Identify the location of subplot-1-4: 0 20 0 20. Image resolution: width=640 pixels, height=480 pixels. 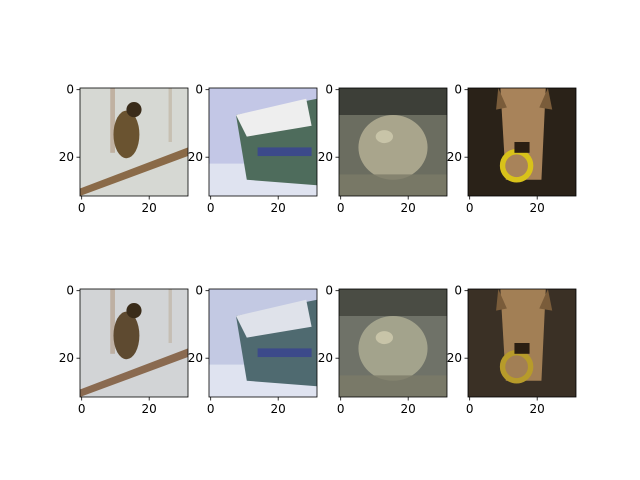
(512, 149).